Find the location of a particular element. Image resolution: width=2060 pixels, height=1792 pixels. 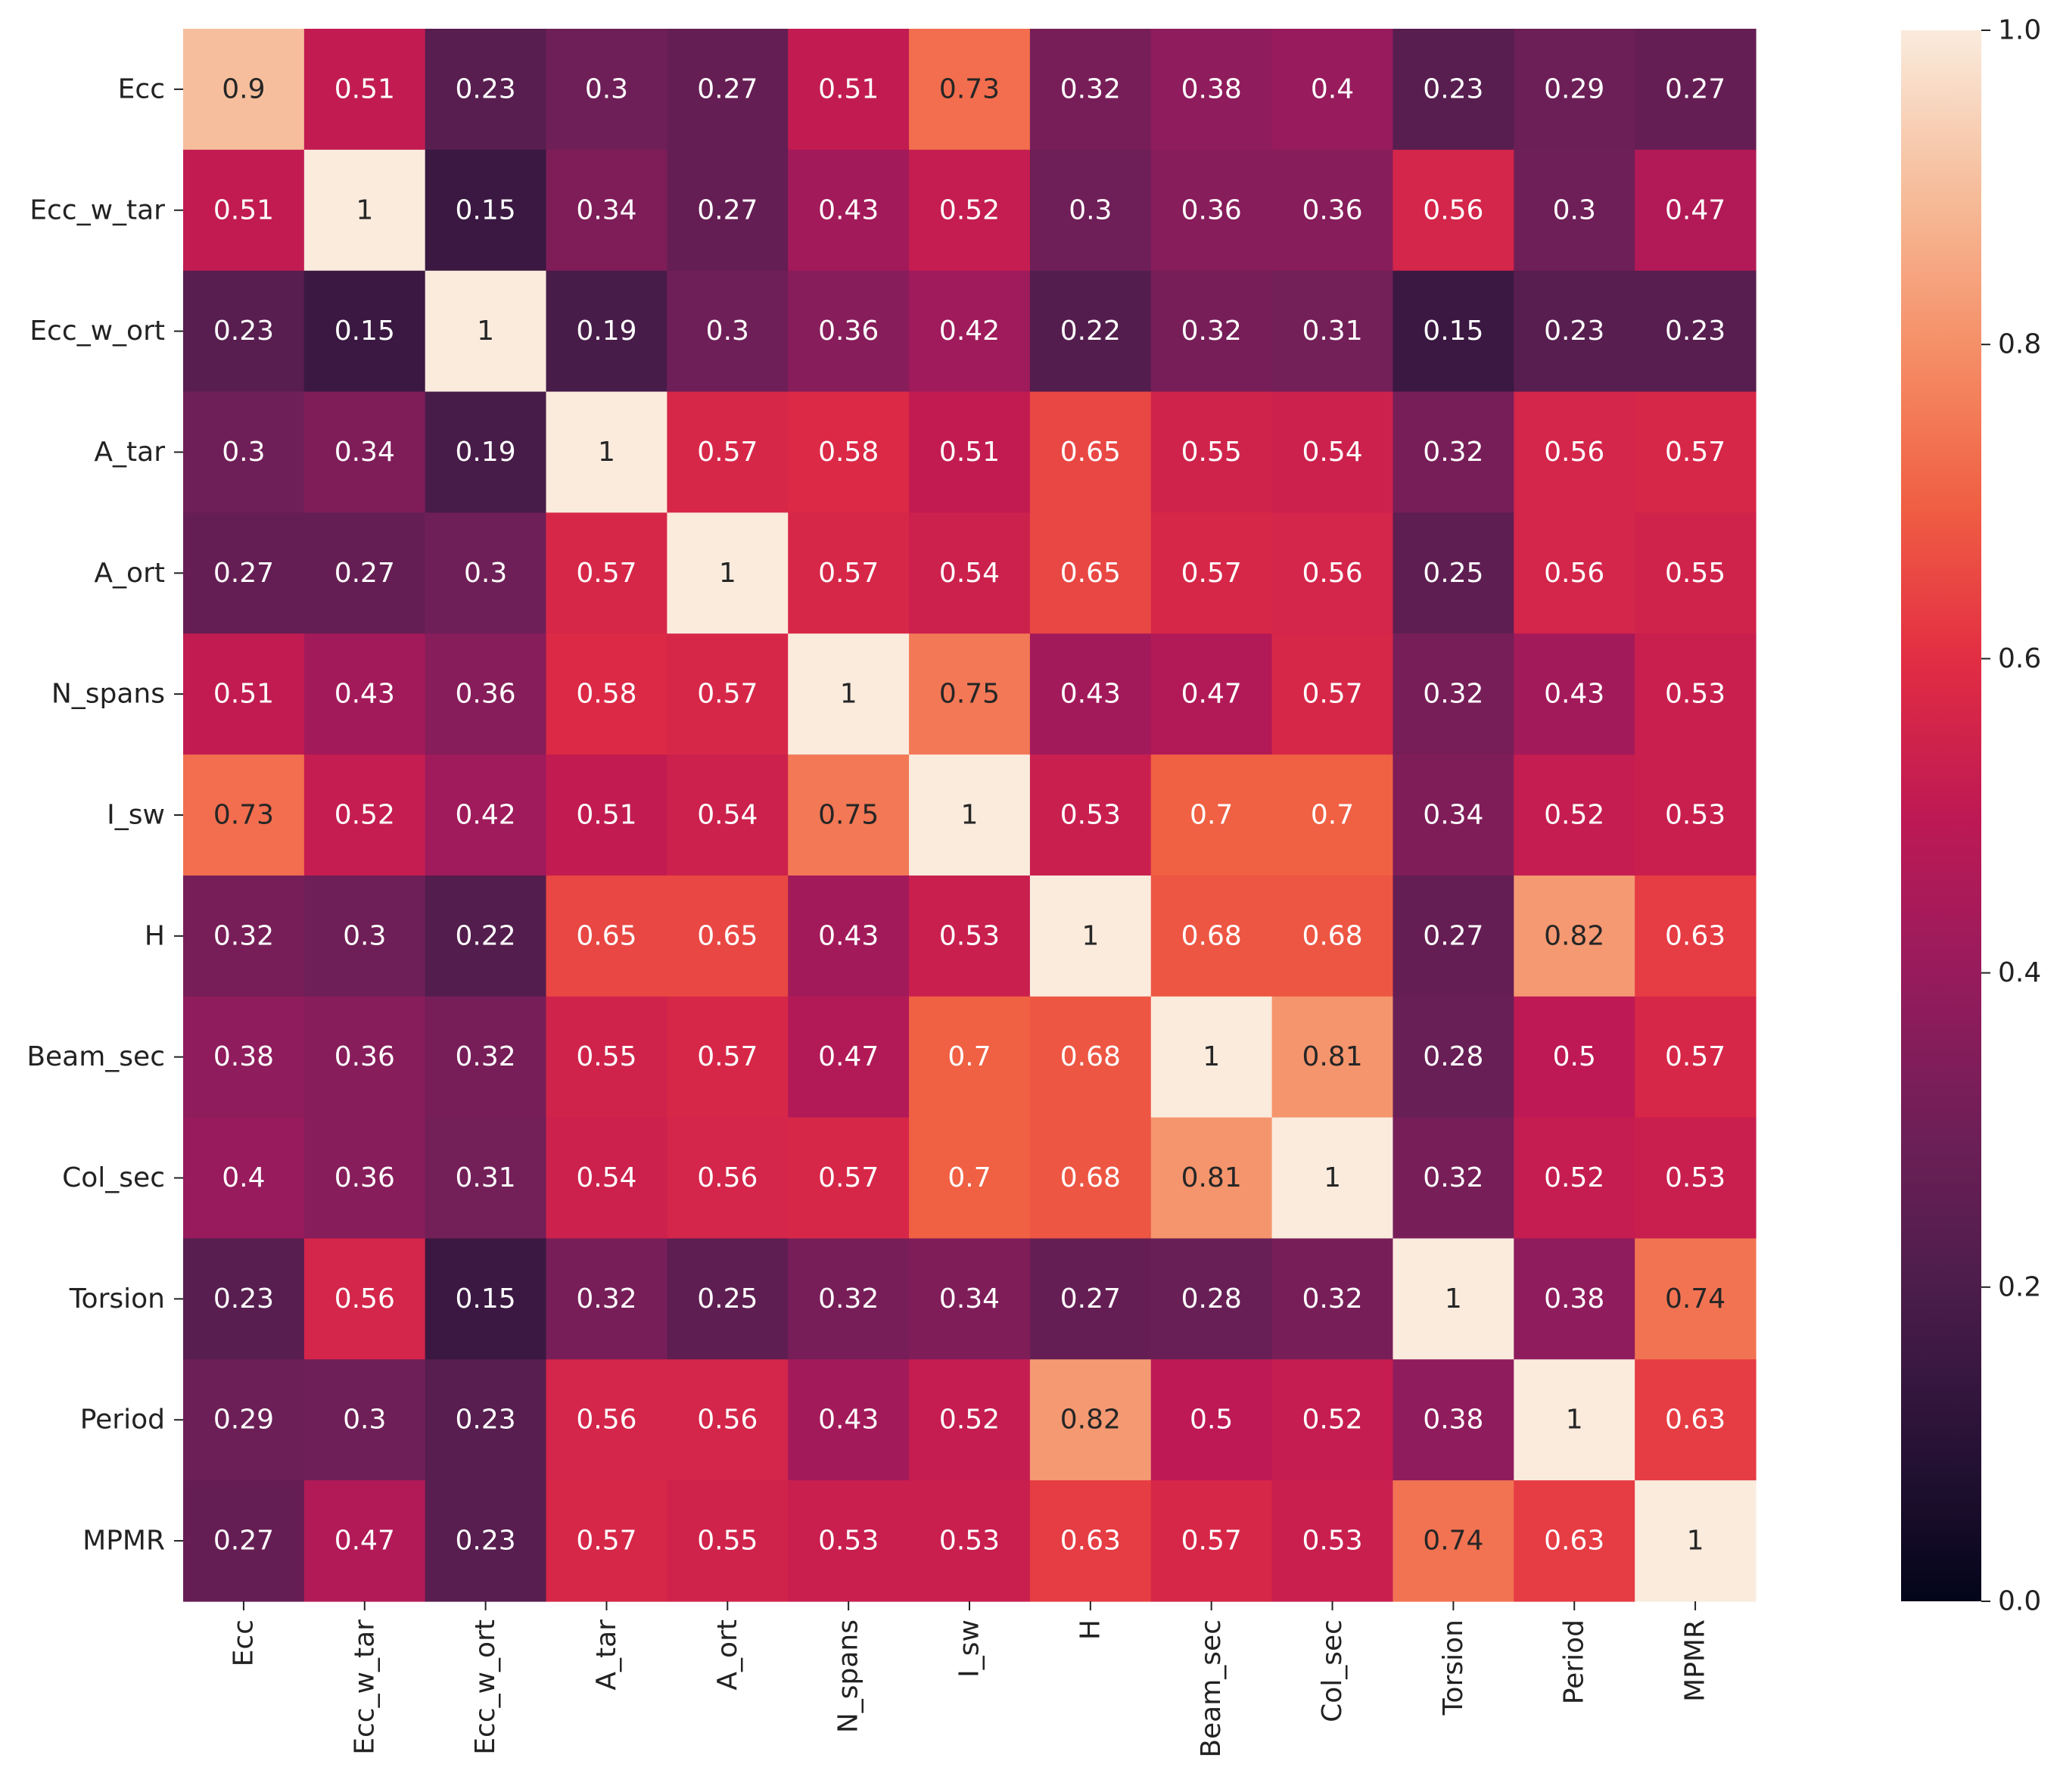

y-tick-label: H is located at coordinates (155, 935).